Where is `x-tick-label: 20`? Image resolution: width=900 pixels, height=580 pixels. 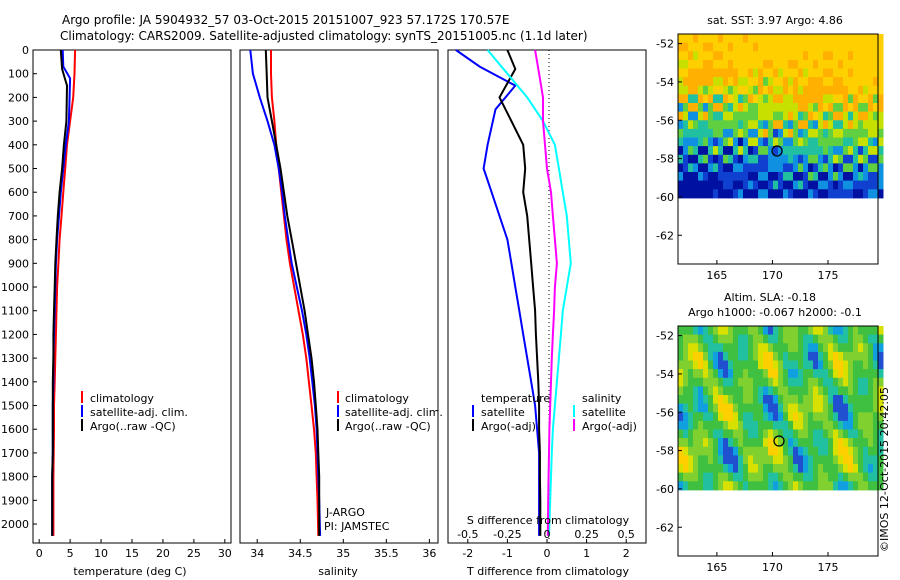 x-tick-label: 20 is located at coordinates (163, 553).